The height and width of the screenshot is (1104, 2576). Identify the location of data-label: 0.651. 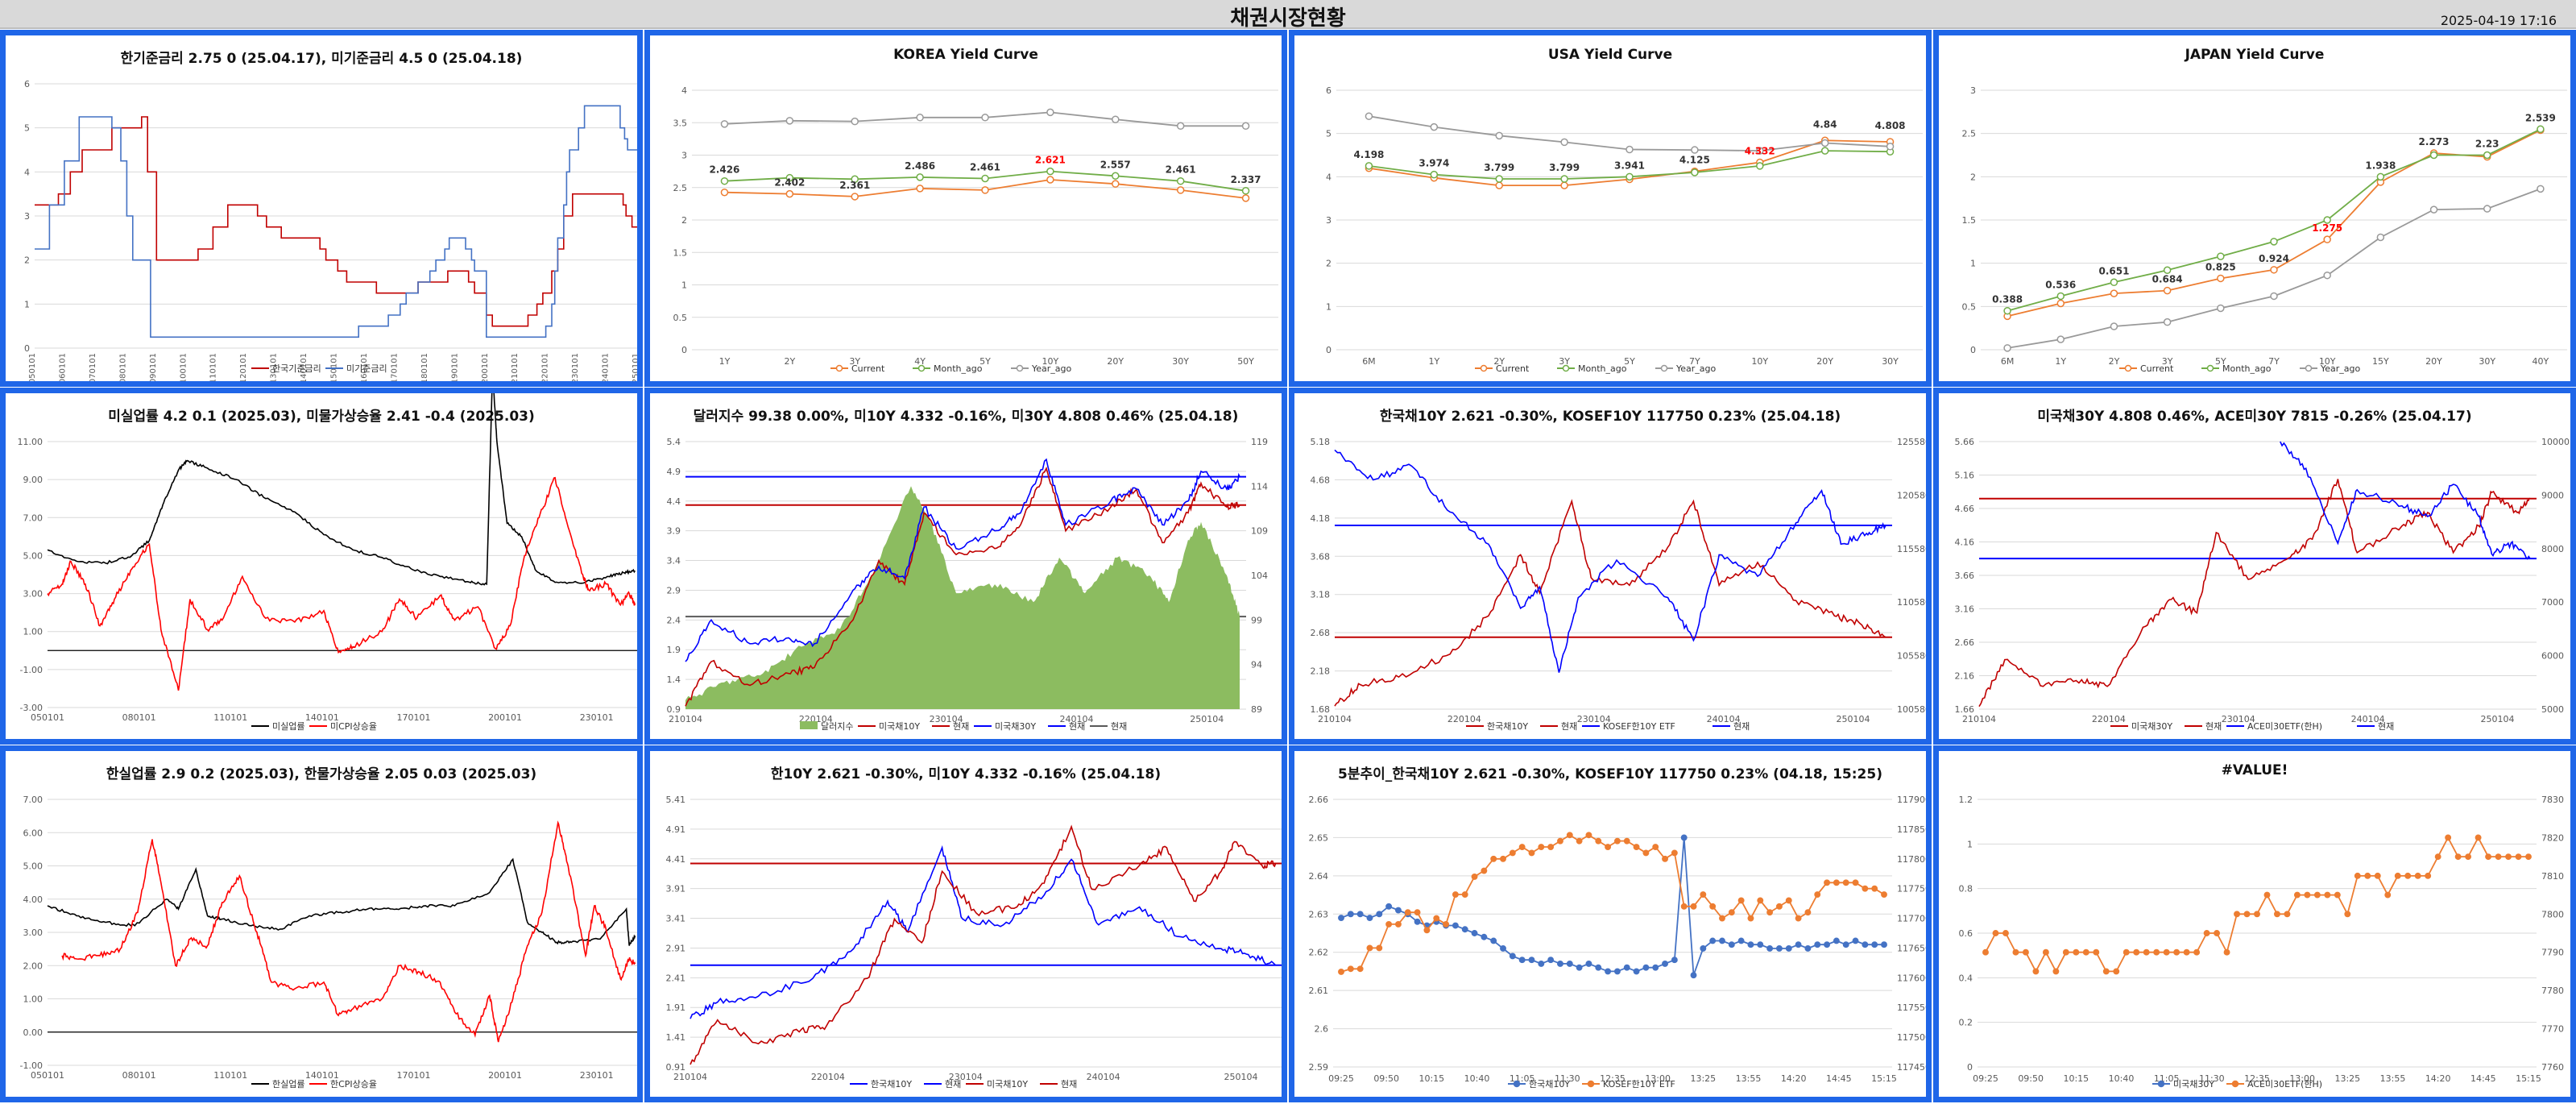
(2113, 270).